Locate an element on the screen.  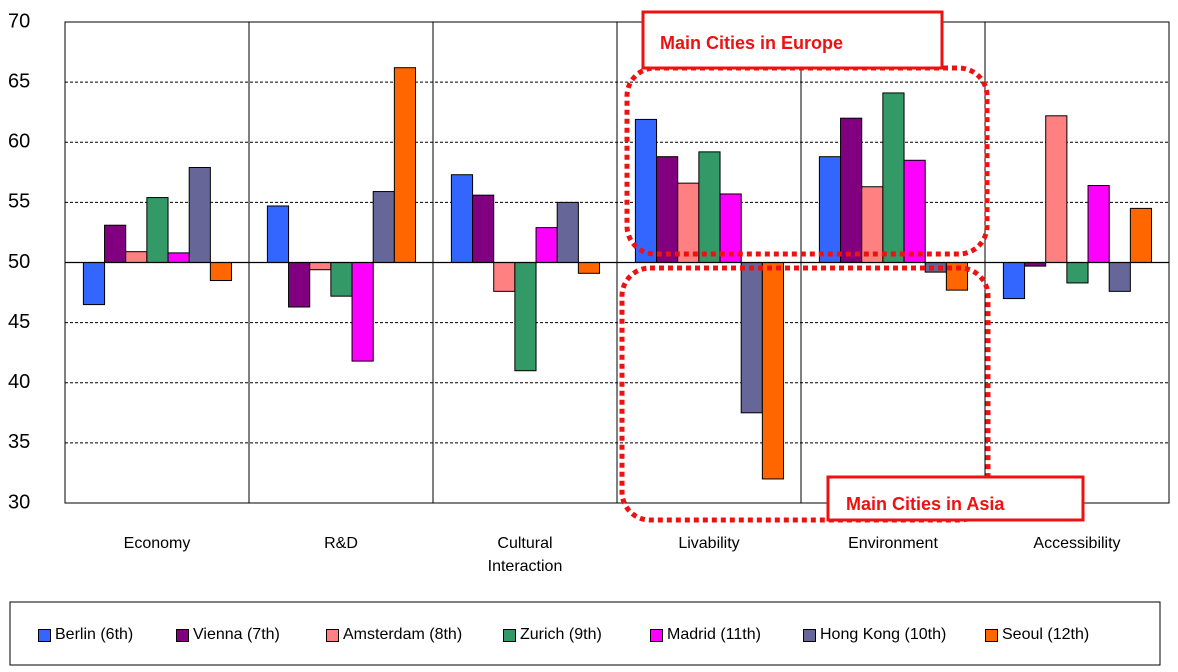
x-tick-label: Environment is located at coordinates (893, 543).